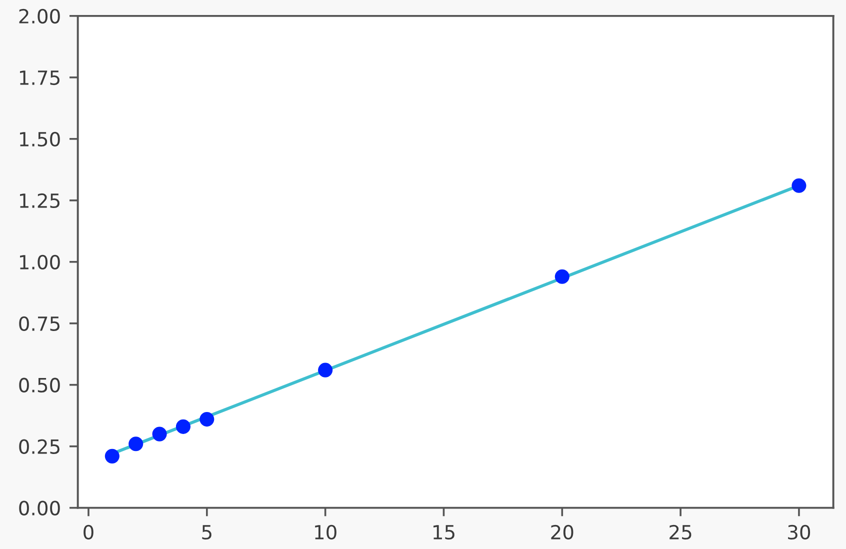 The image size is (846, 549). What do you see at coordinates (40, 139) in the screenshot?
I see `y-tick-label: 1.50` at bounding box center [40, 139].